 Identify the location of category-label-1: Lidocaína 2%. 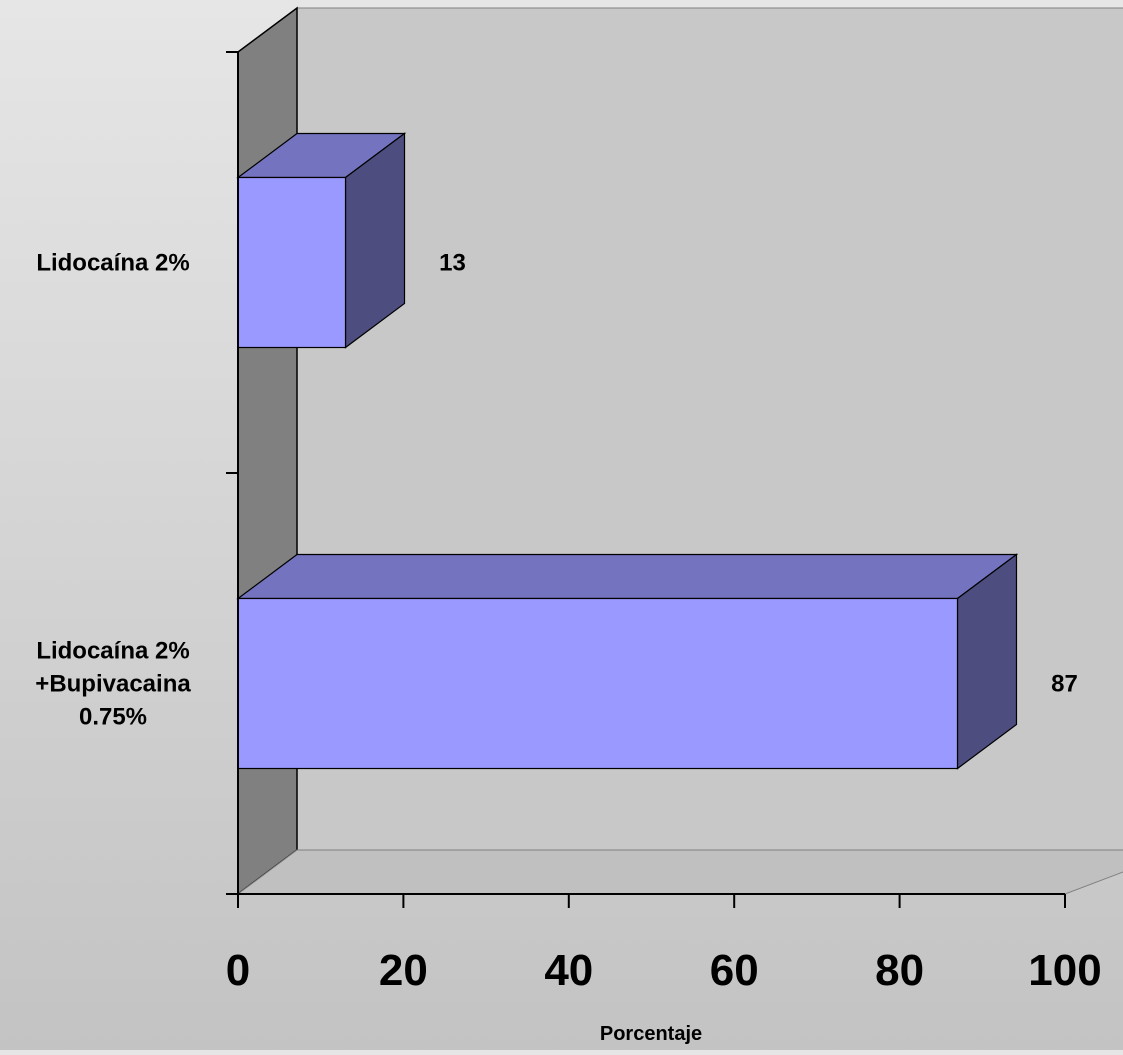
(112, 263).